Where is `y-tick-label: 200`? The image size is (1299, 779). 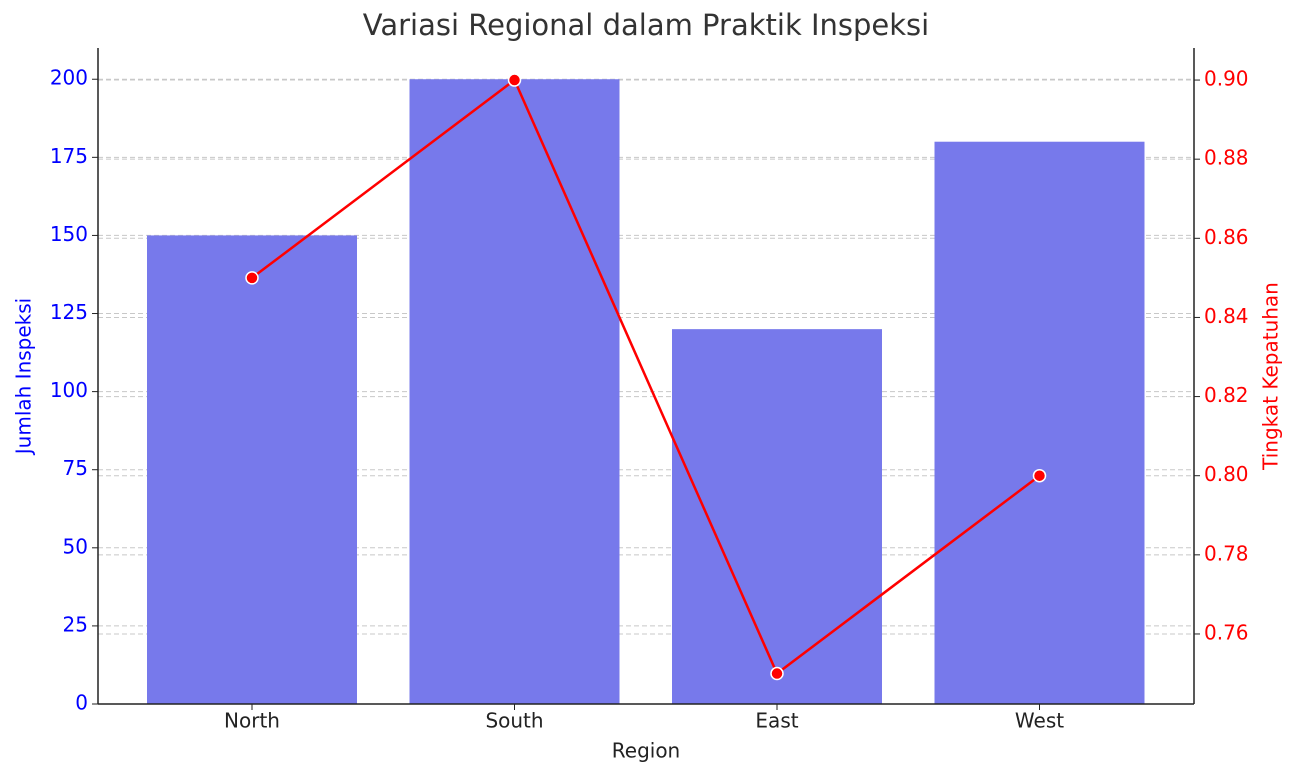
y-tick-label: 200 is located at coordinates (69, 78).